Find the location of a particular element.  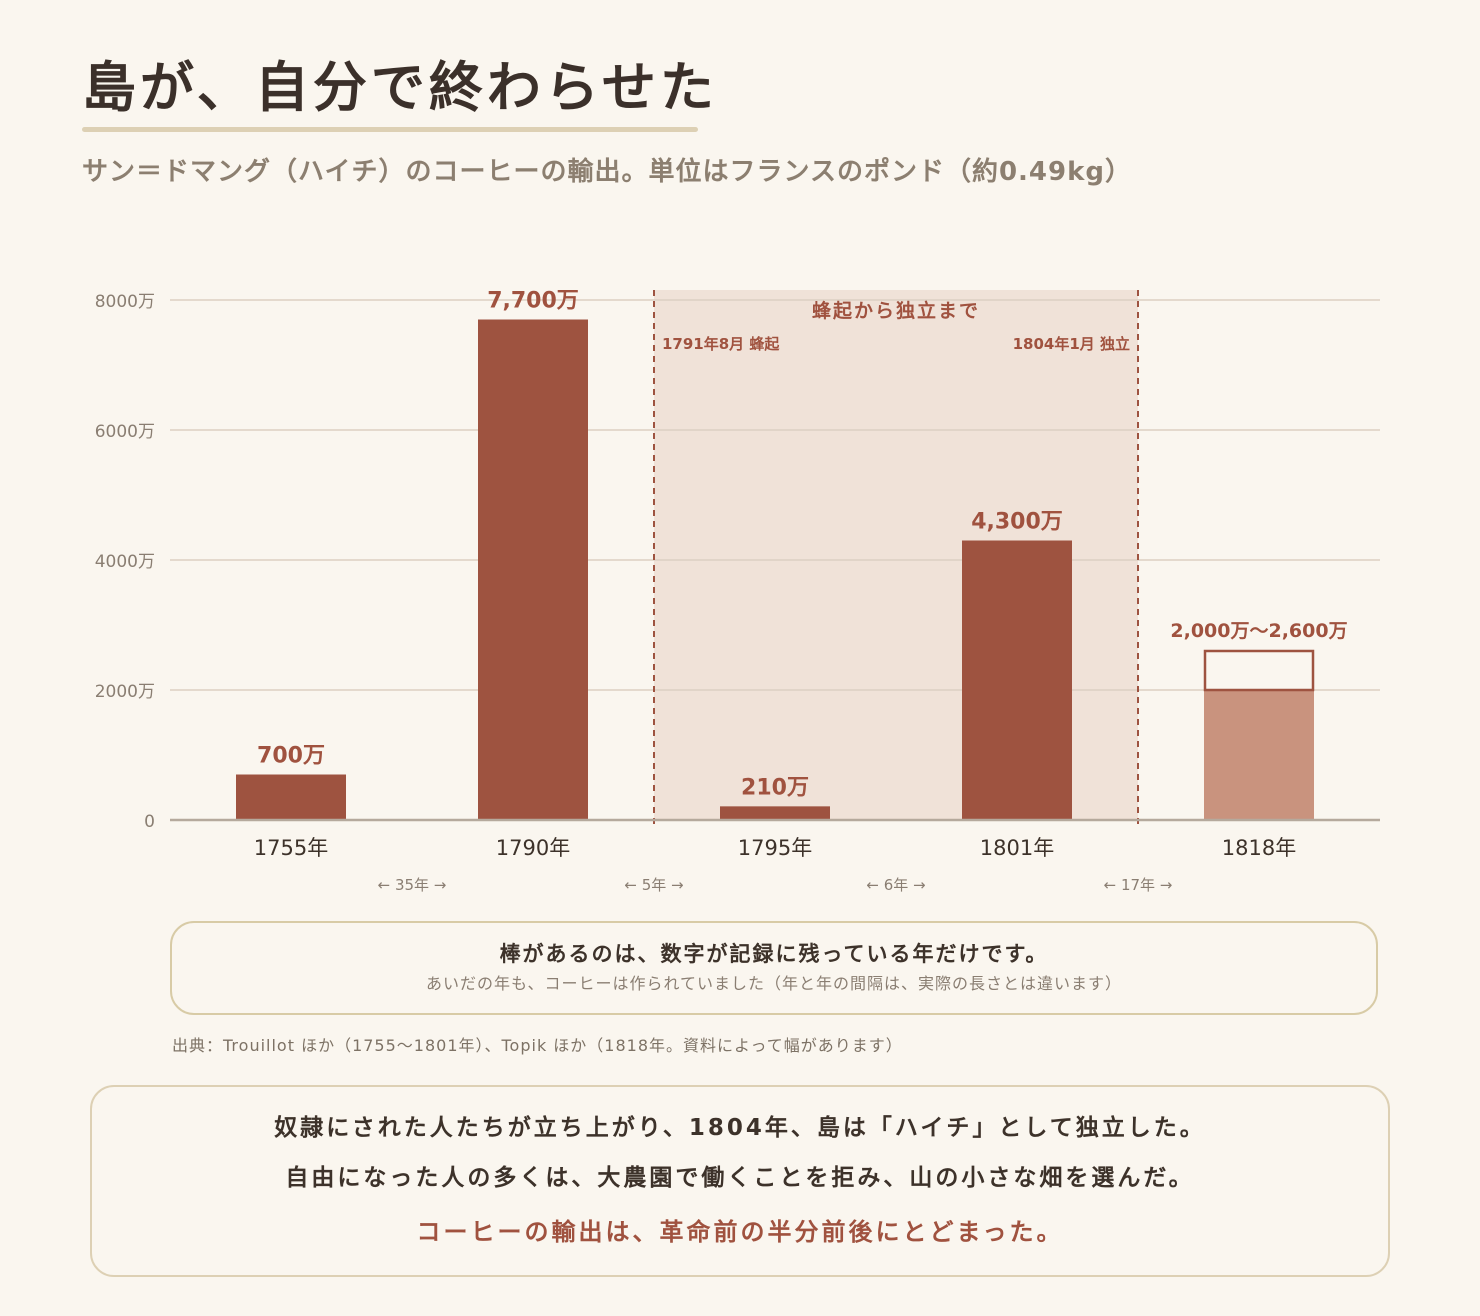

gap-label: ← 17年 → is located at coordinates (1138, 885).